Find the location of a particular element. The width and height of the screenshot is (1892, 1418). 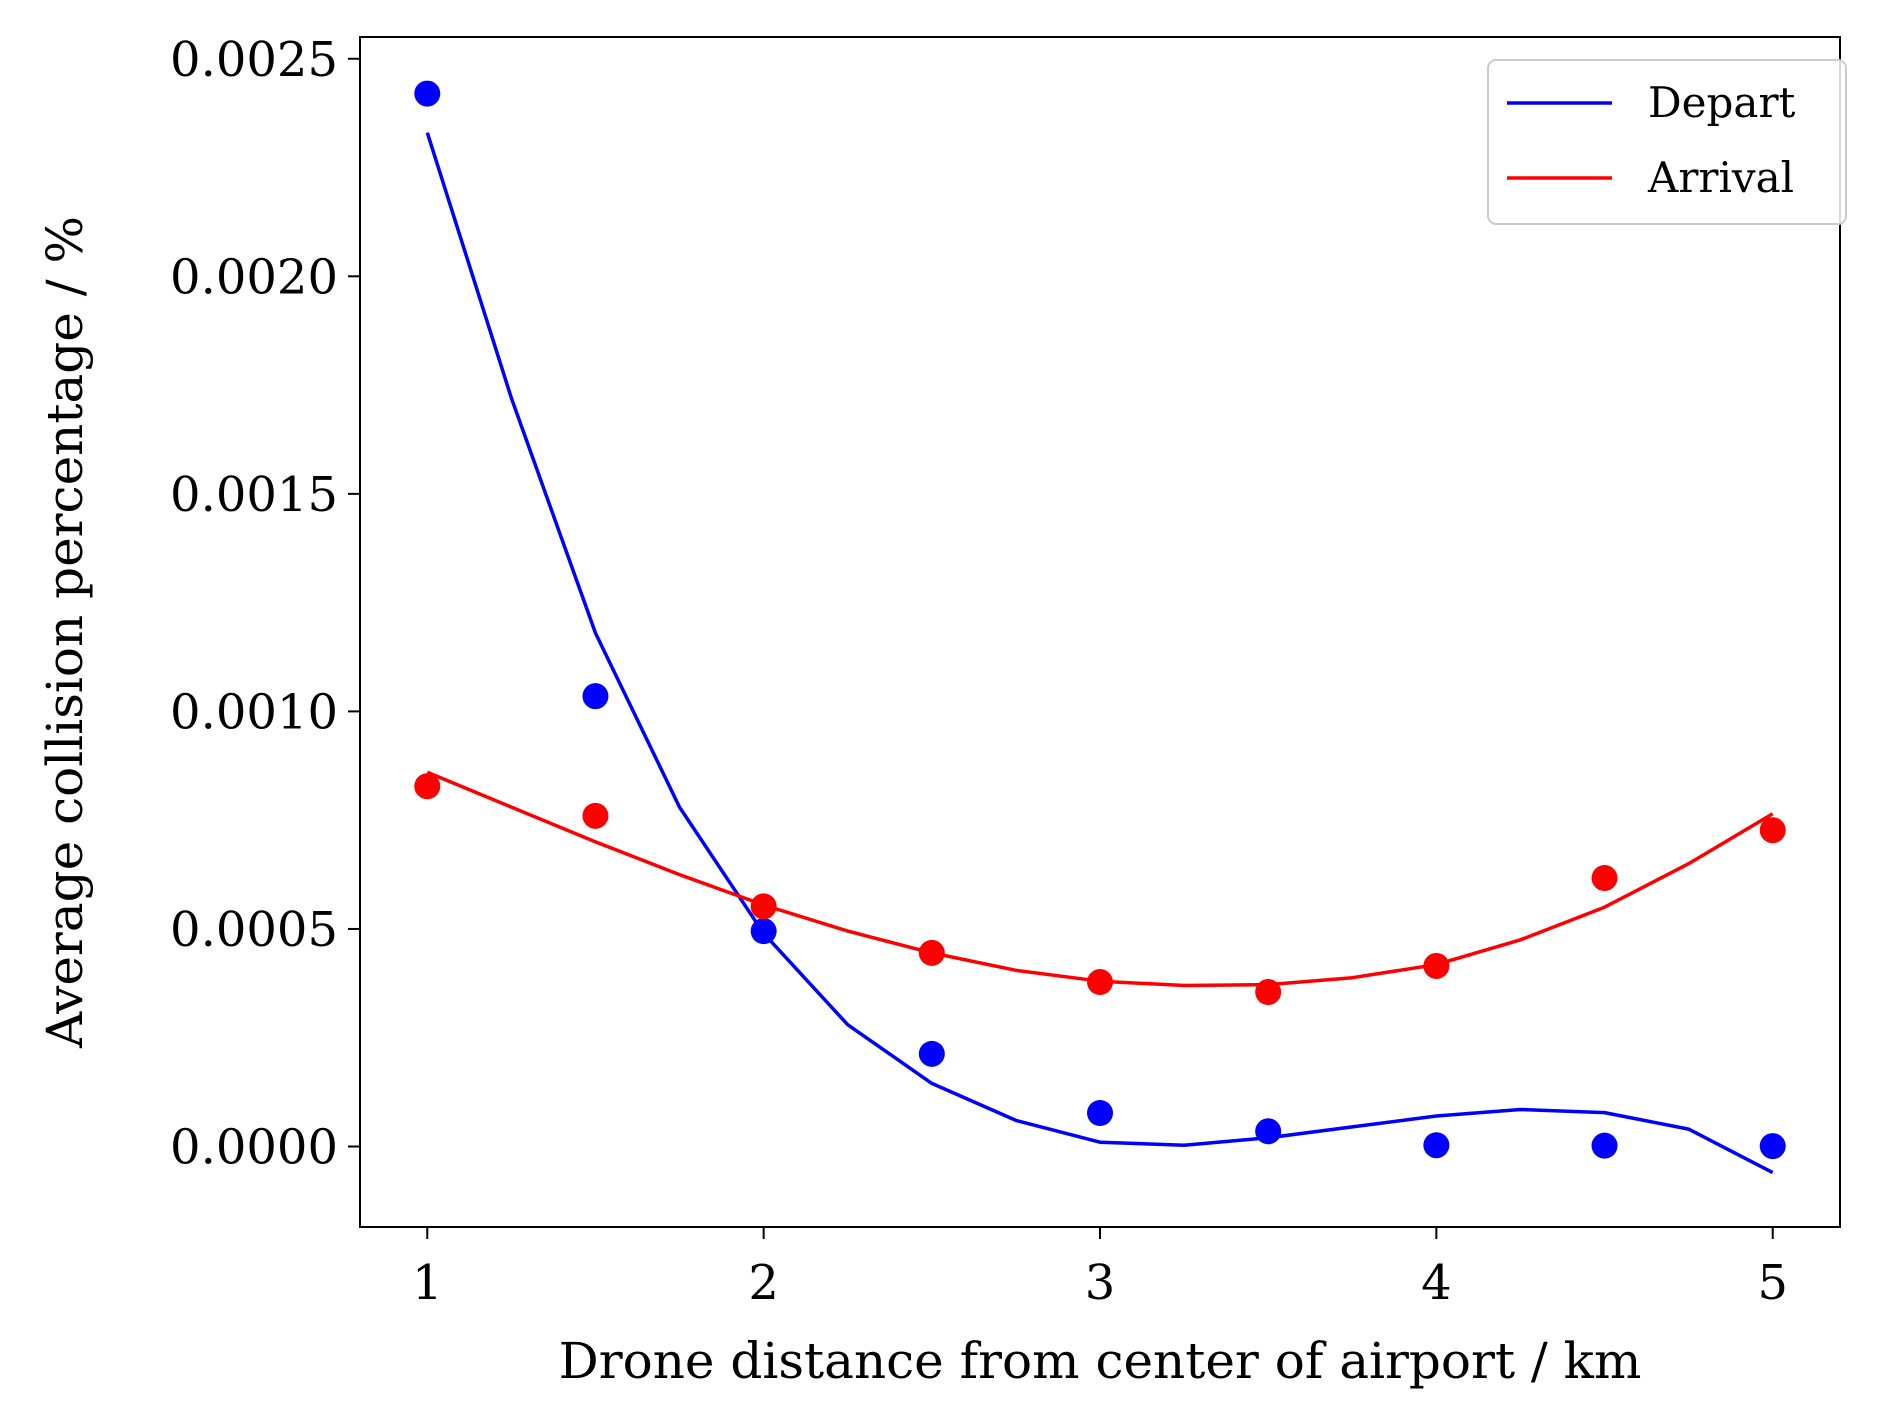

x-axis: 1 2 3 4 5 is located at coordinates (1100, 1269).